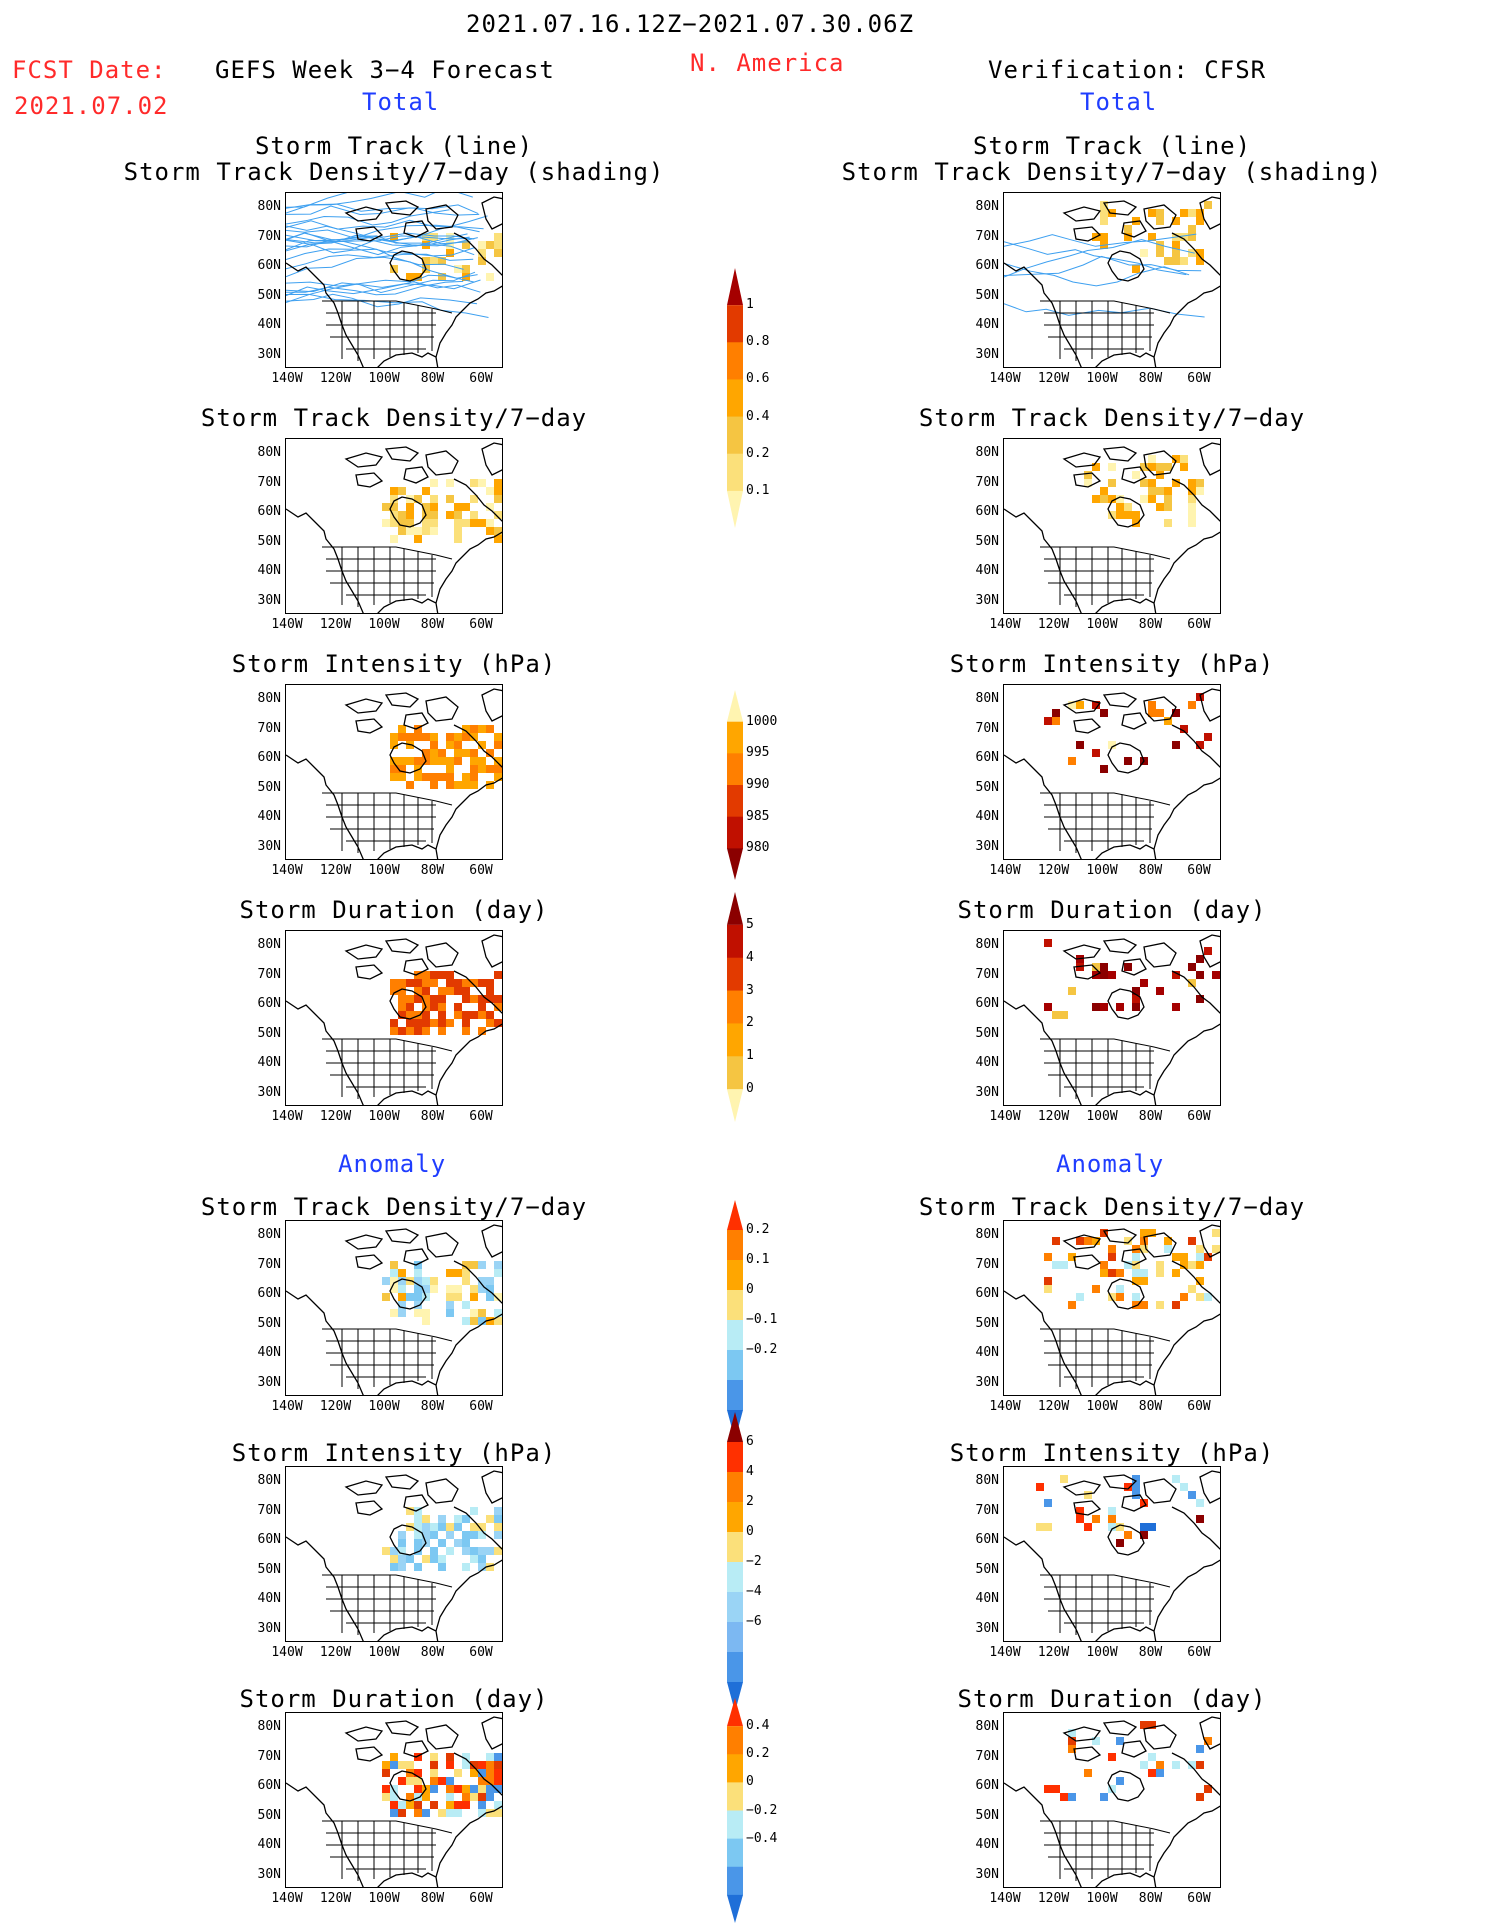  What do you see at coordinates (1005, 624) in the screenshot?
I see `cfsr-density-lon-label: 140W` at bounding box center [1005, 624].